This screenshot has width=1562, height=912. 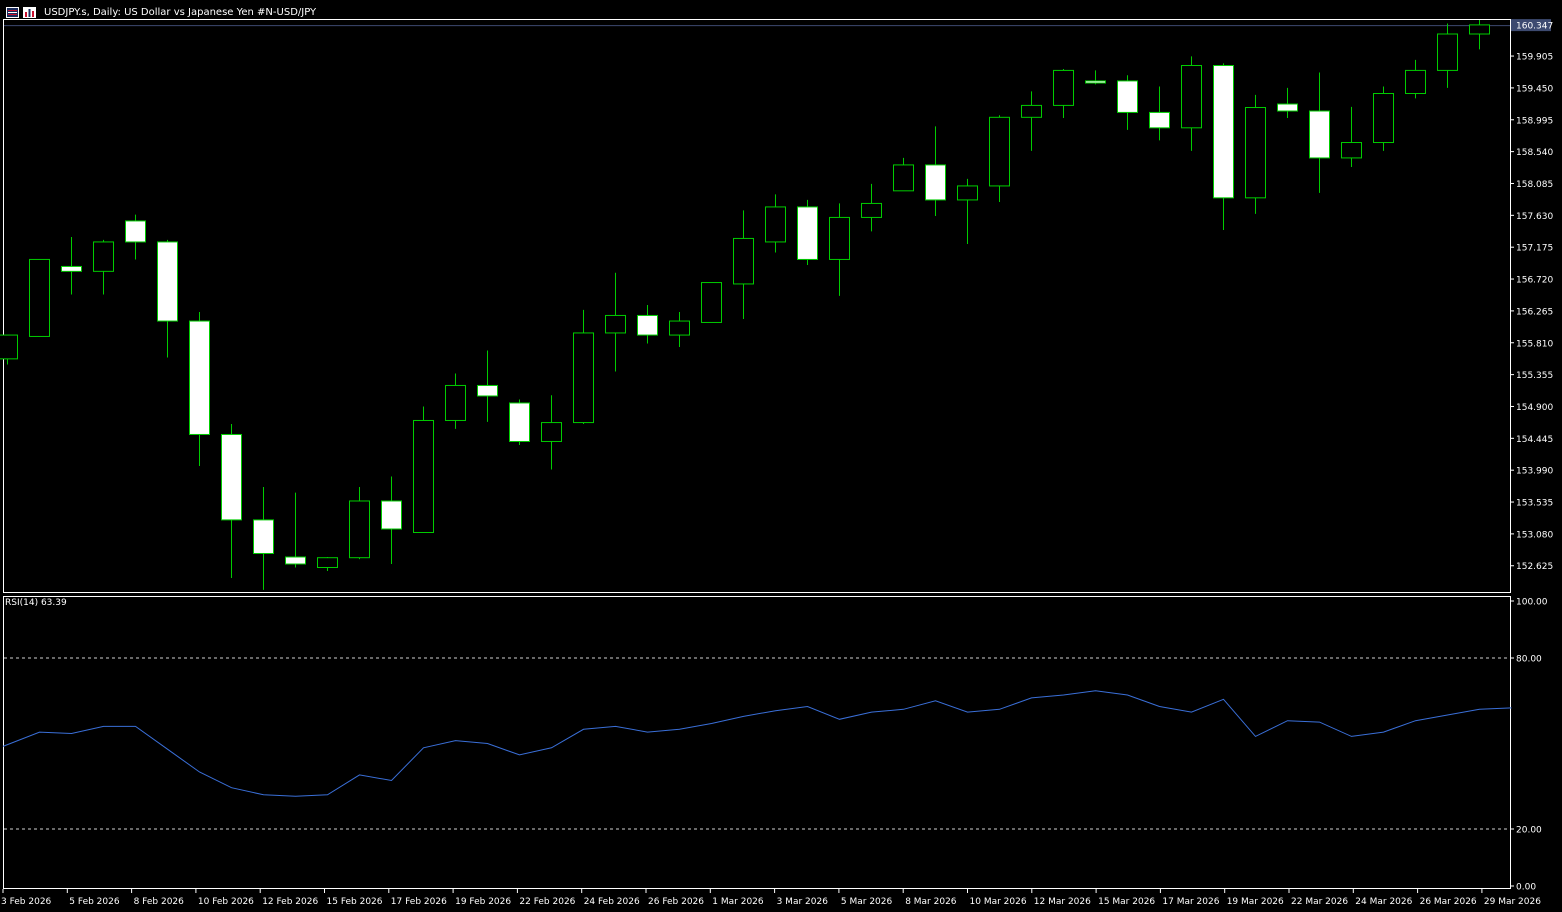 I want to click on time-tick-label: 24 Feb 2026, so click(x=612, y=902).